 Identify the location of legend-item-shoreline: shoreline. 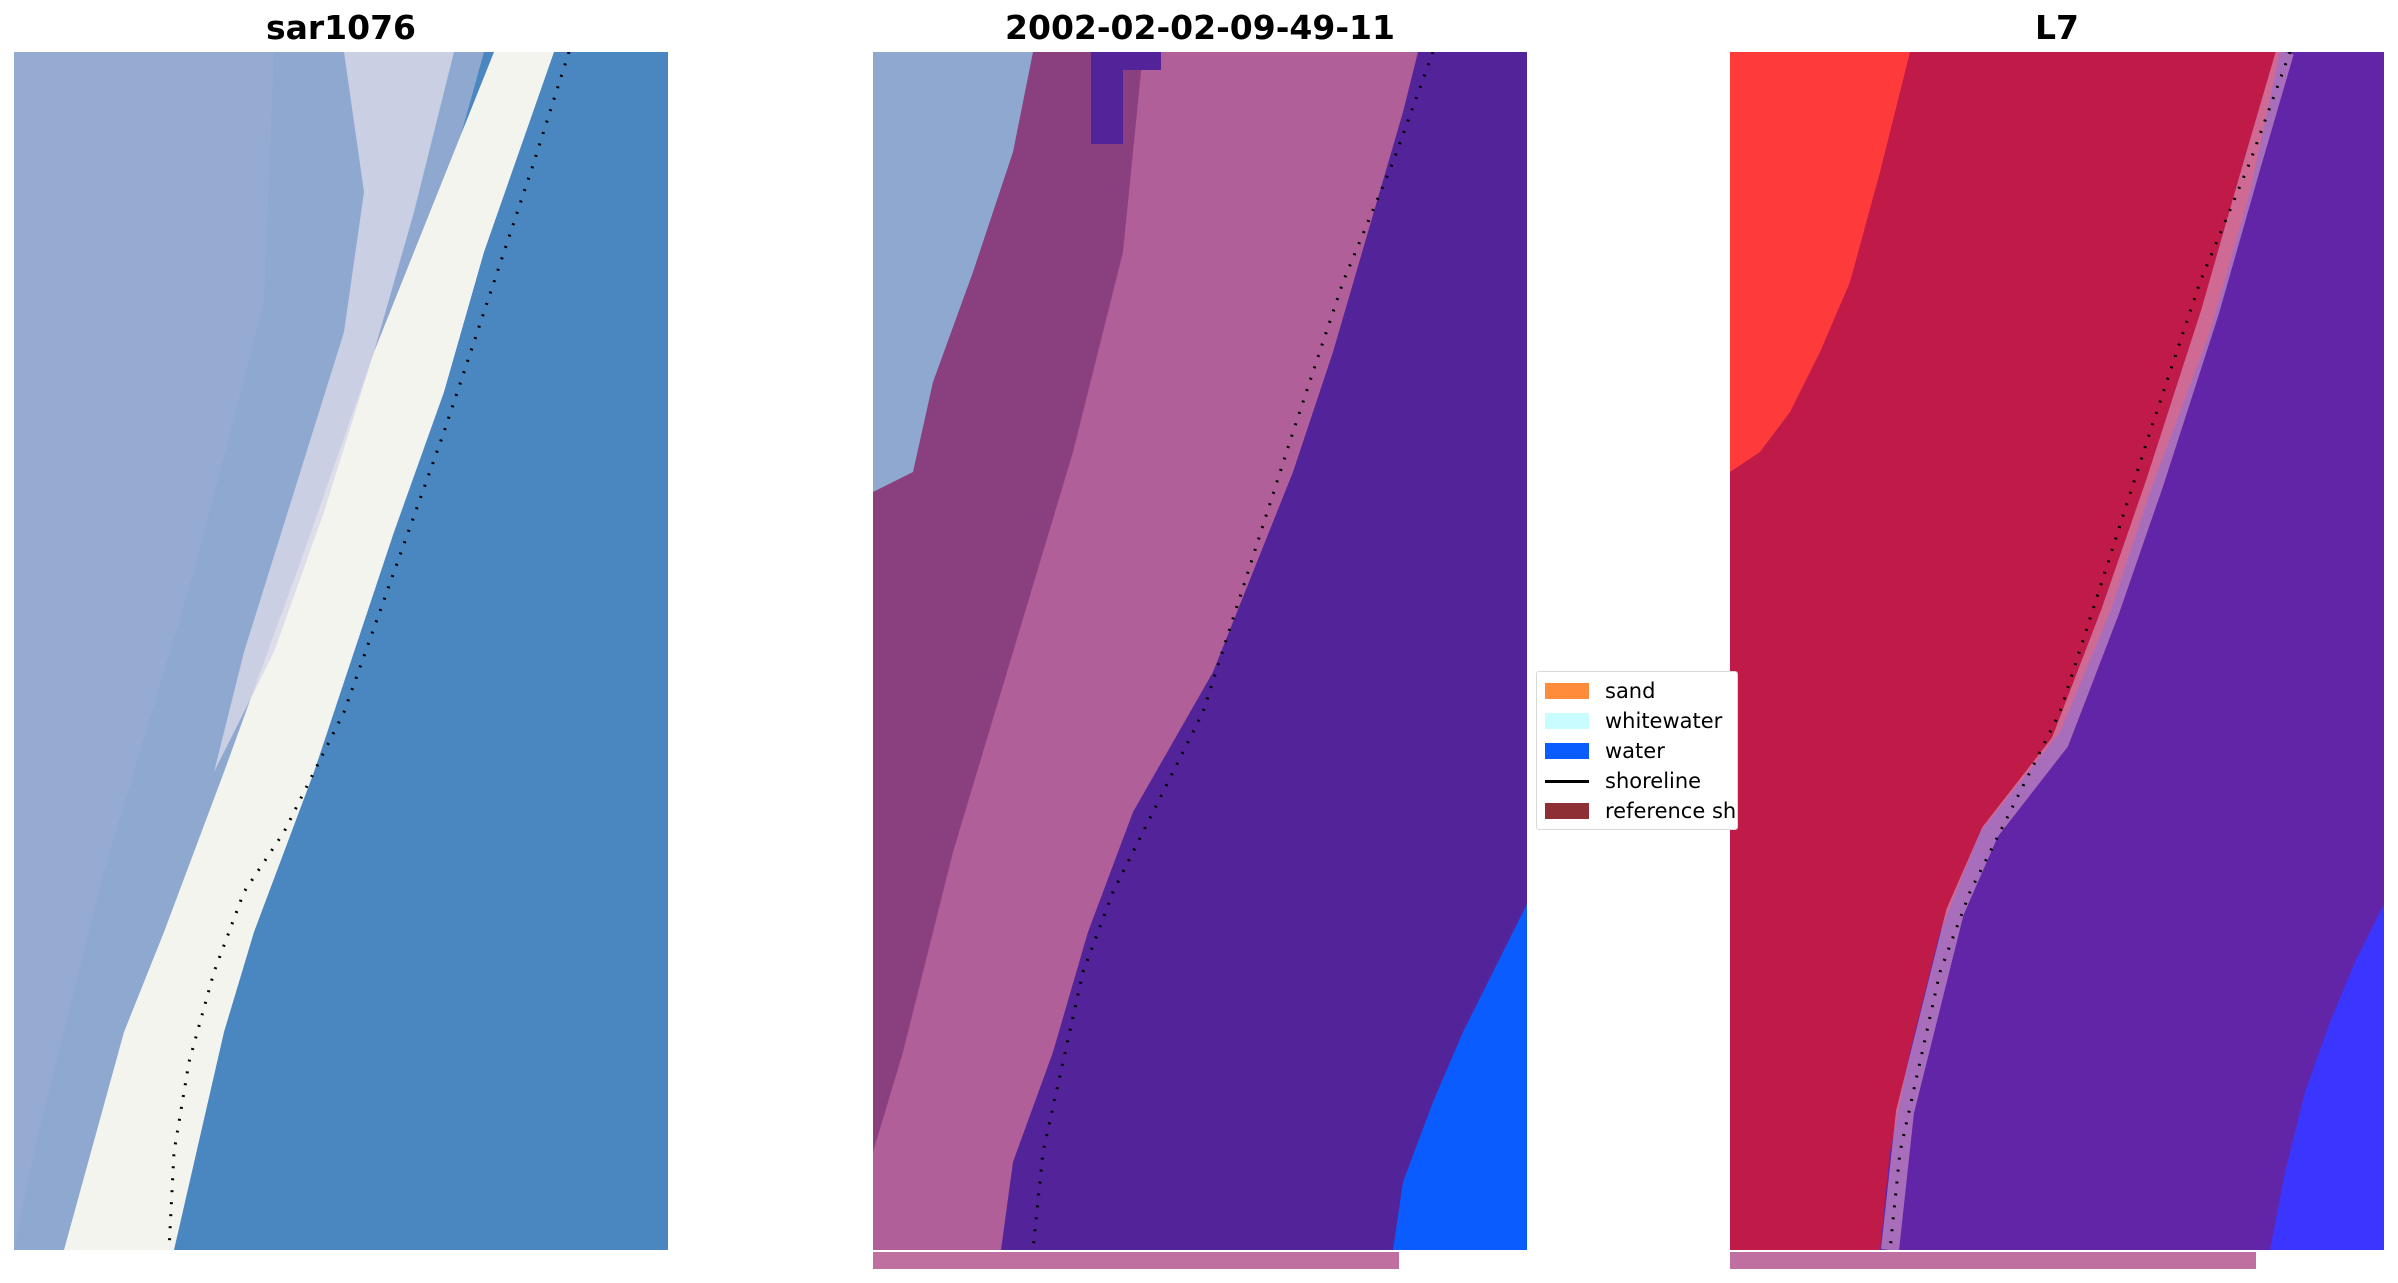
(1623, 781).